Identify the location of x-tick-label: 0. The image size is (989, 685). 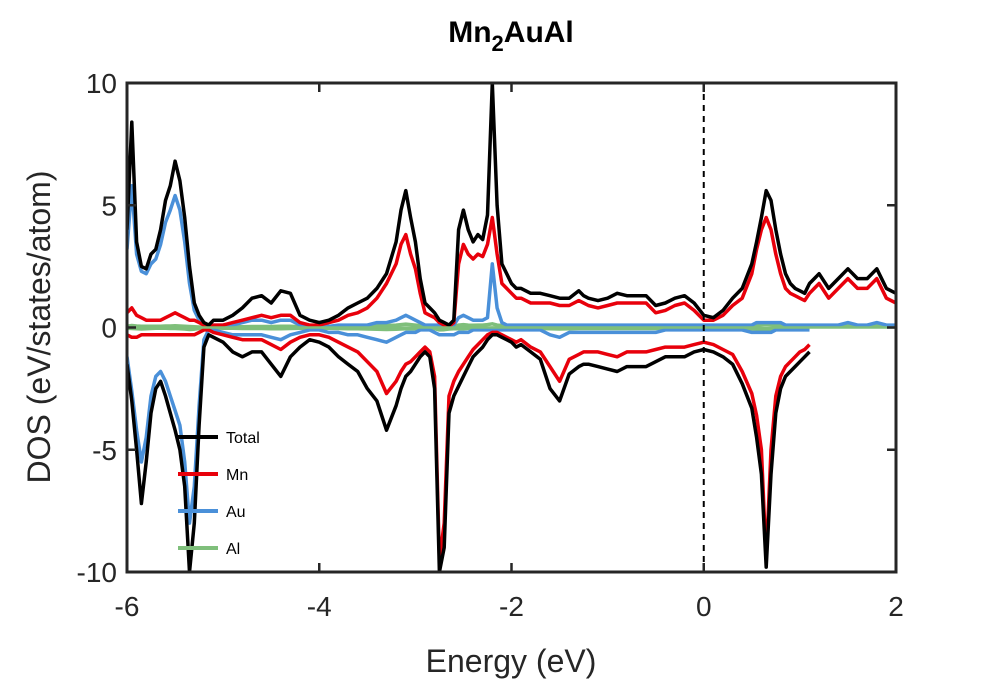
(704, 606).